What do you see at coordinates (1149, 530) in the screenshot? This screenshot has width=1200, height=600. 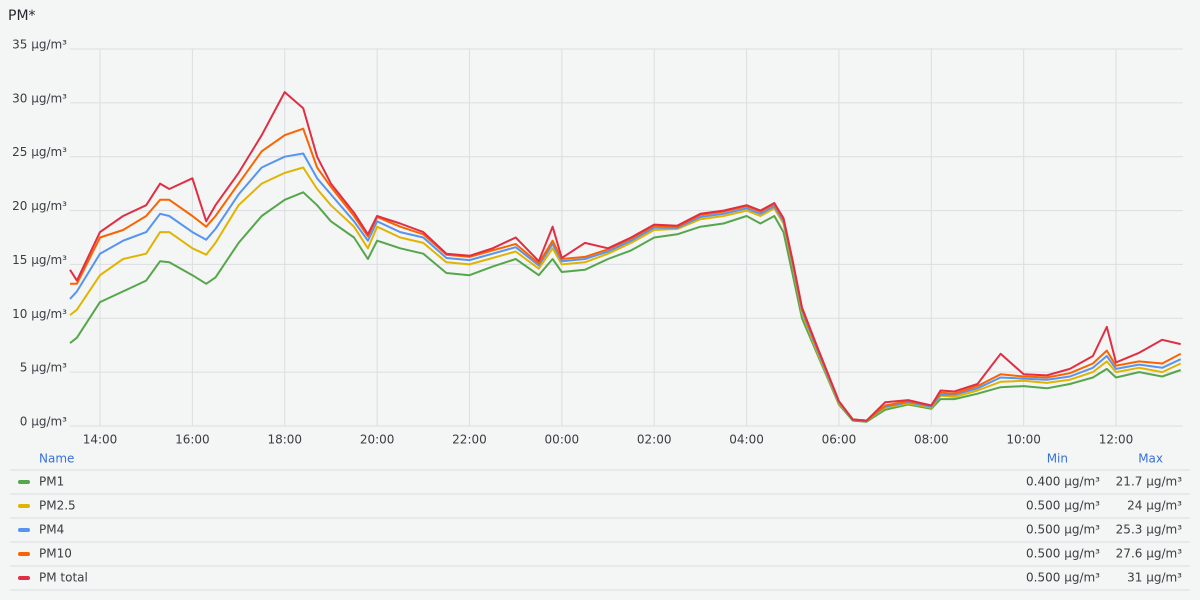 I see `legend-max: 25.3 µg/m³` at bounding box center [1149, 530].